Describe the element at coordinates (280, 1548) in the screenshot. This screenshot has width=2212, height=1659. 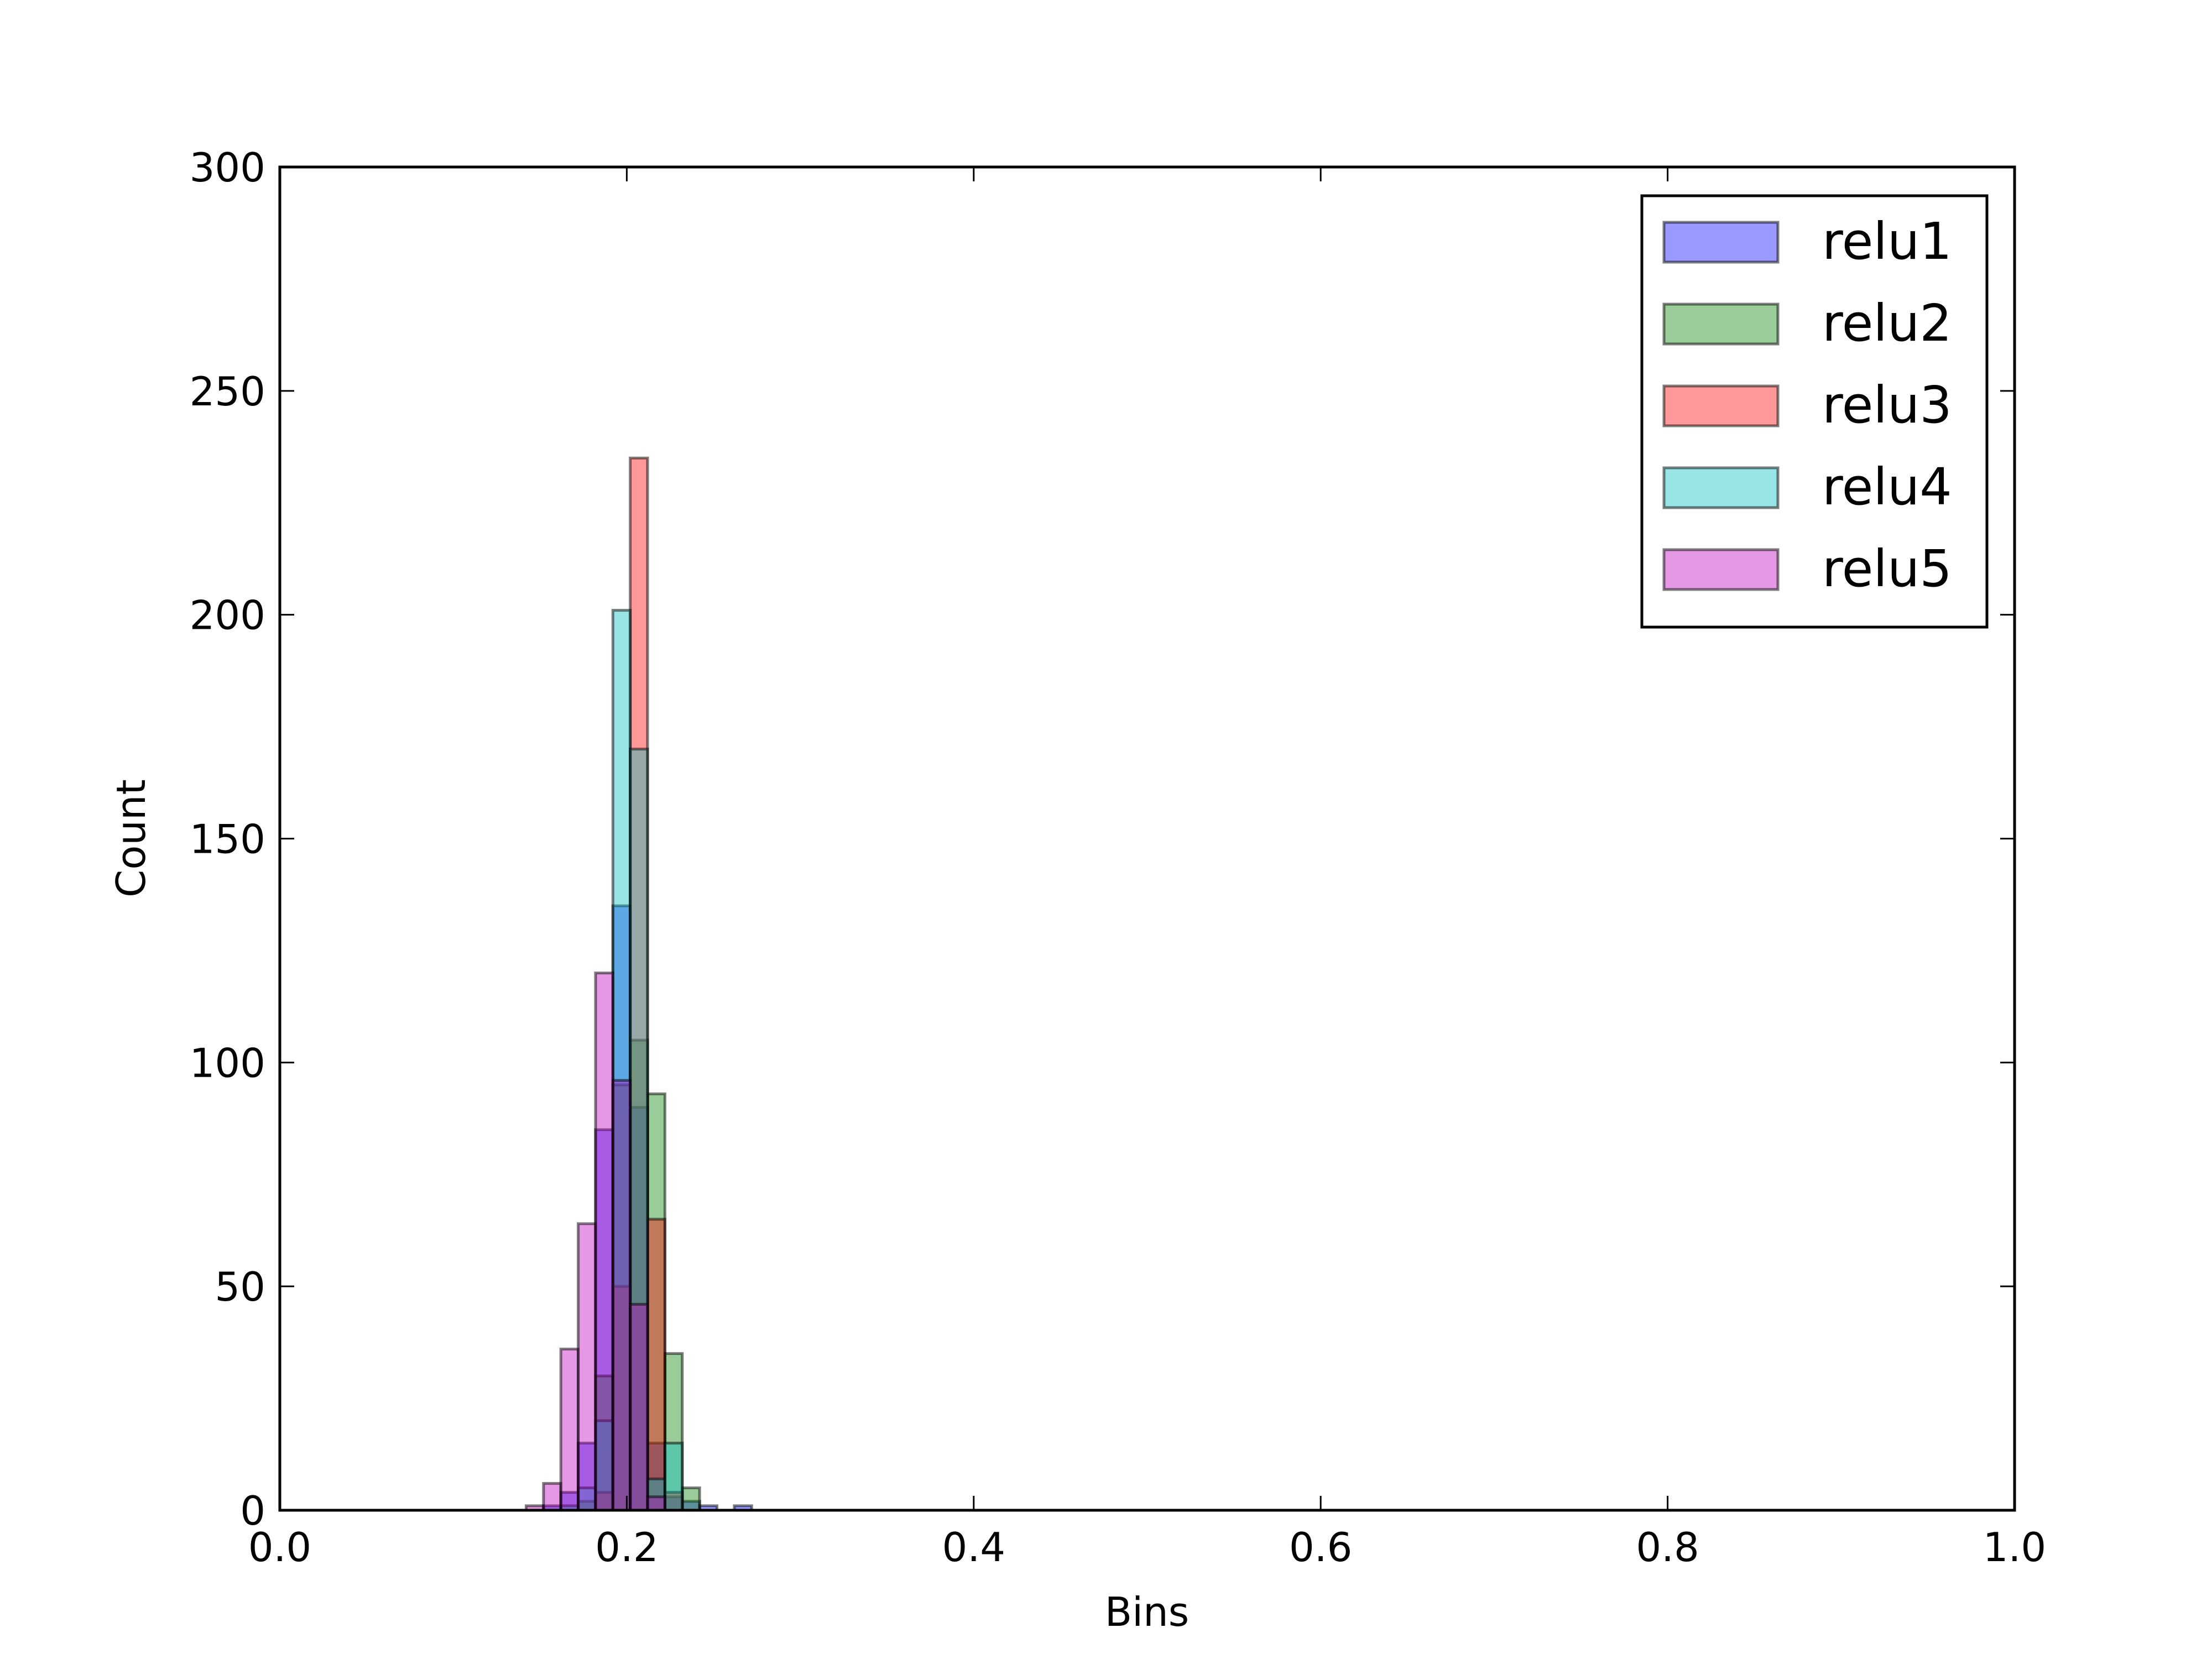
I see `x-tick-label: 0.0` at that location.